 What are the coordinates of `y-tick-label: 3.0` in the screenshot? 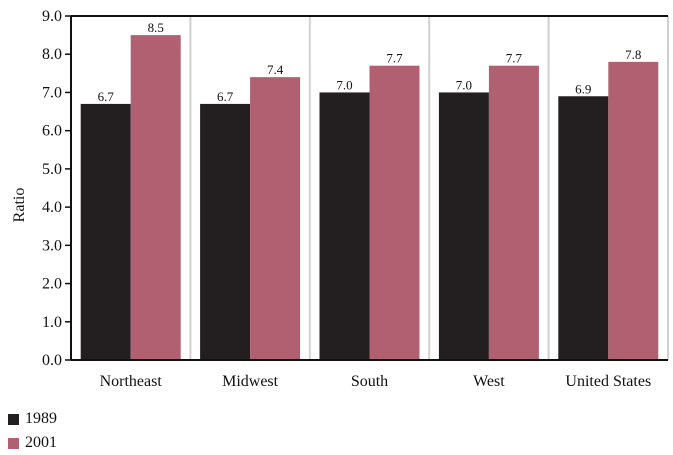 It's located at (52, 245).